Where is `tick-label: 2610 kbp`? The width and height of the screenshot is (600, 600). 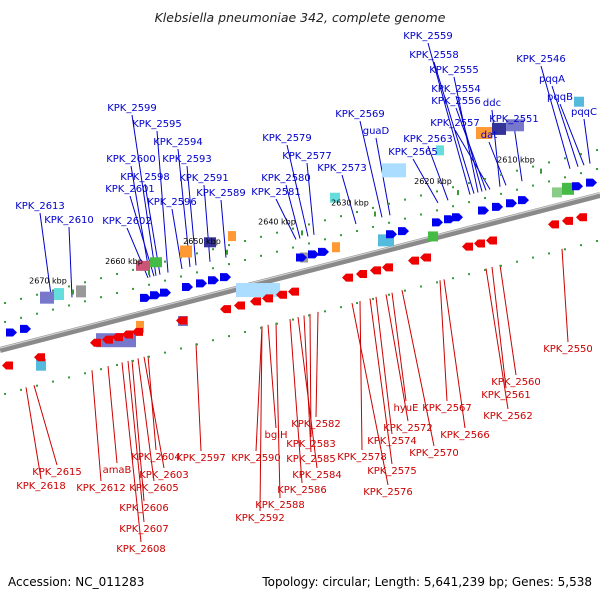 tick-label: 2610 kbp is located at coordinates (516, 160).